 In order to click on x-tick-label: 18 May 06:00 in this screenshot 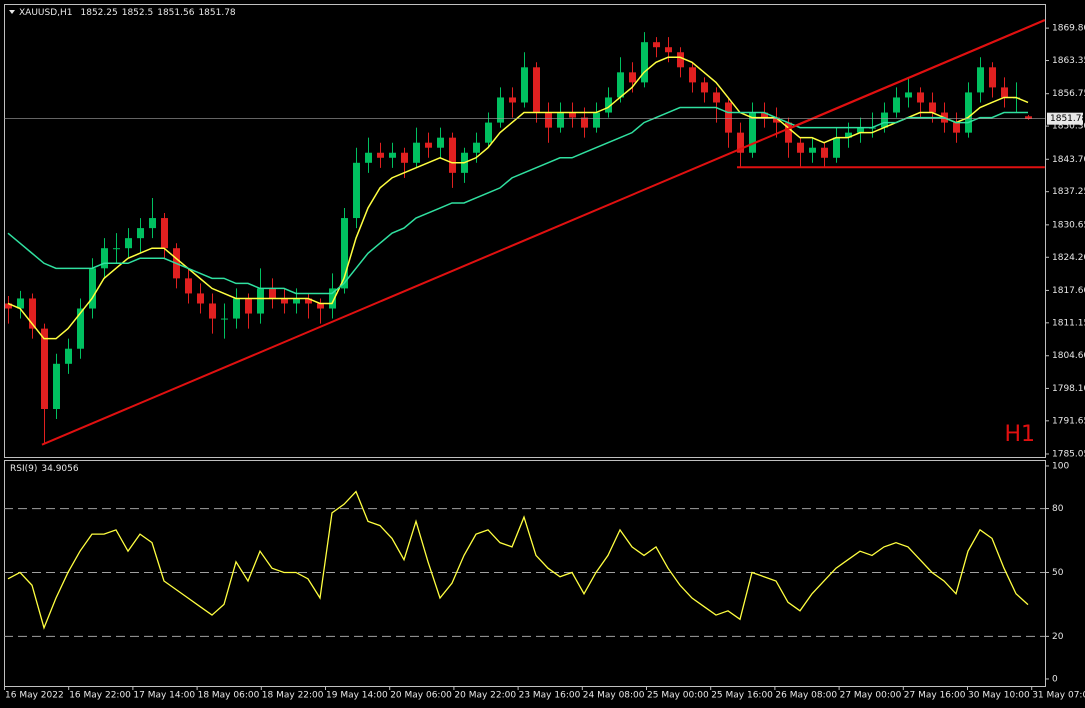, I will do `click(229, 696)`.